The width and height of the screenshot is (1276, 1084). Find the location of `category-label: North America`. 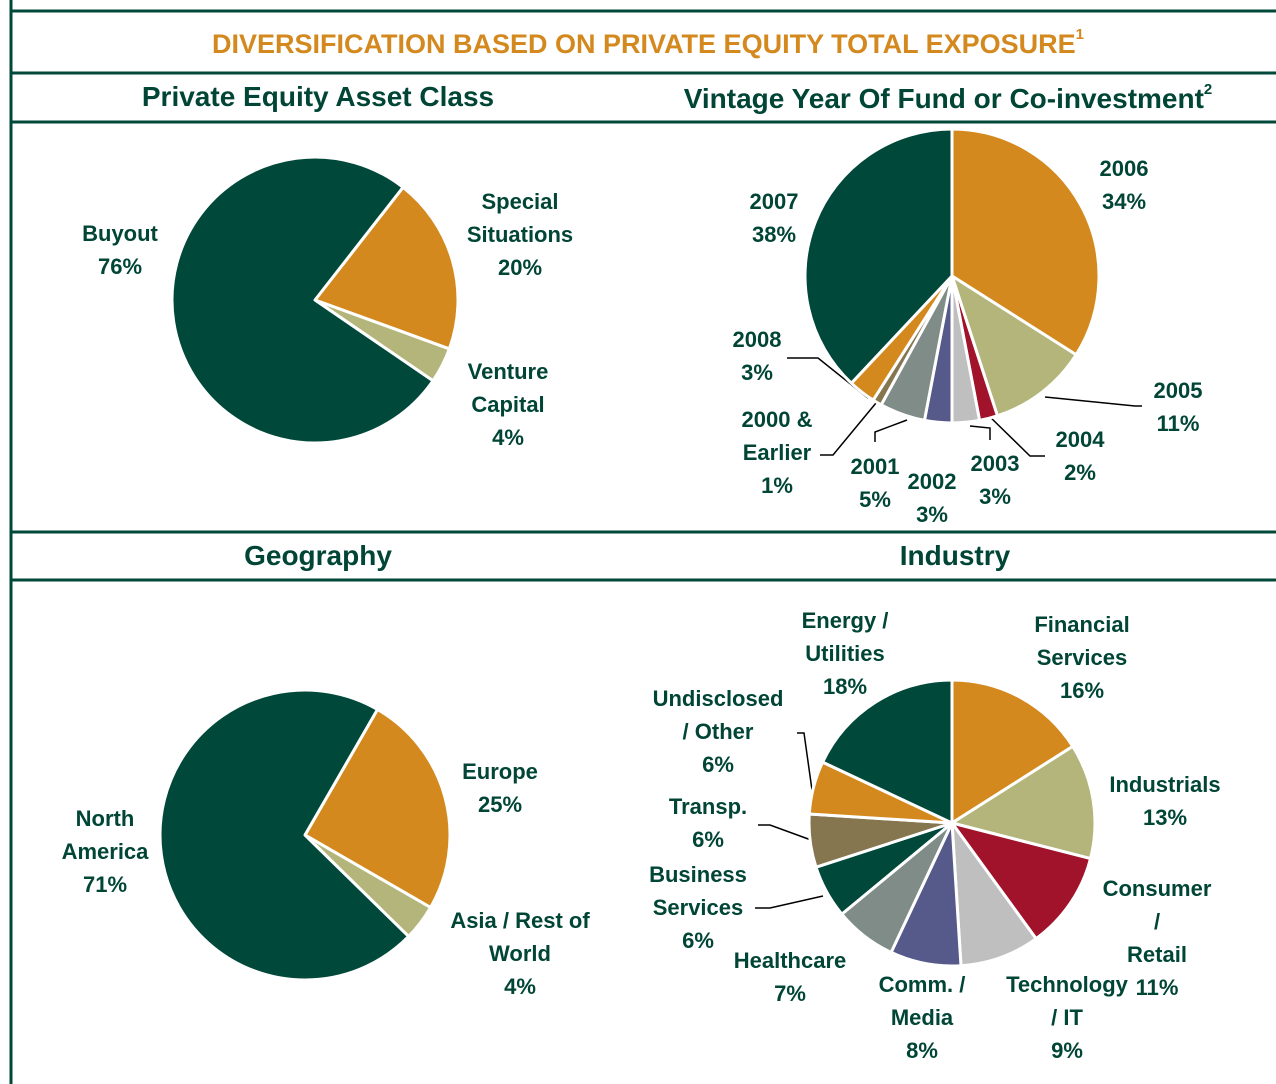

category-label: North America is located at coordinates (105, 835).